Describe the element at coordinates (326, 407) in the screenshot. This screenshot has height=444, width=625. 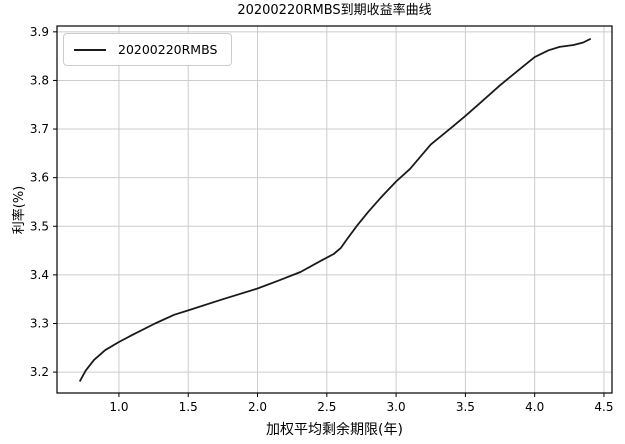
I see `x-tick-label: 2.5` at that location.